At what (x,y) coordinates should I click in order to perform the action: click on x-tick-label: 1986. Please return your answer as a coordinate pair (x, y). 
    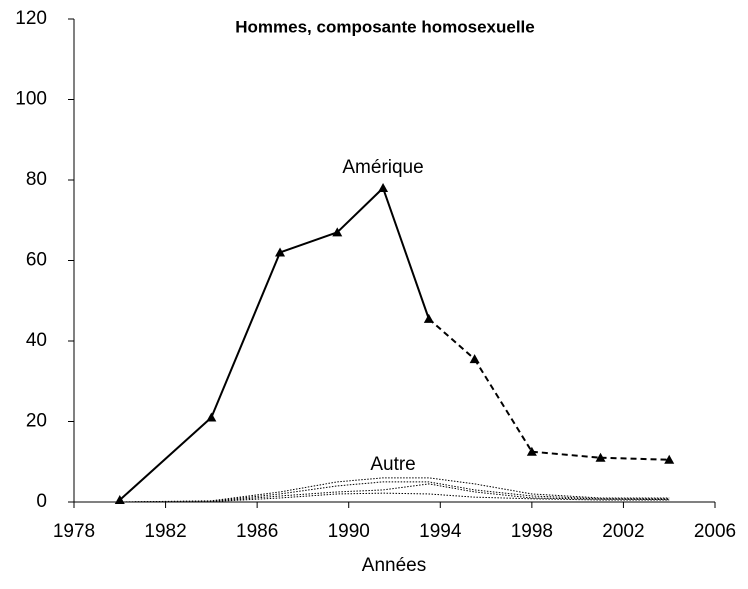
    Looking at the image, I should click on (257, 531).